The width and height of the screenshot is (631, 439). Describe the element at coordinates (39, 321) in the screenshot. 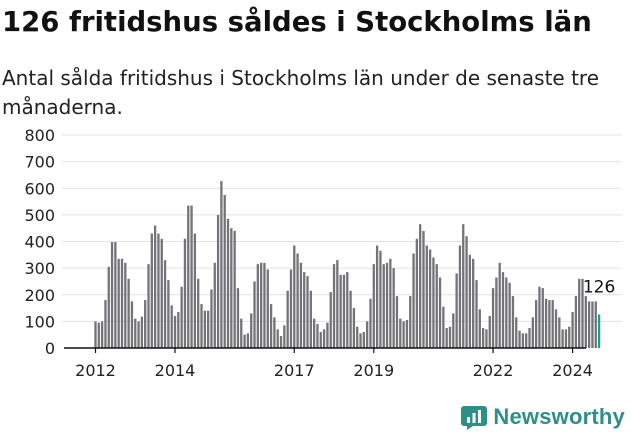

I see `y-tick-label: 100` at that location.